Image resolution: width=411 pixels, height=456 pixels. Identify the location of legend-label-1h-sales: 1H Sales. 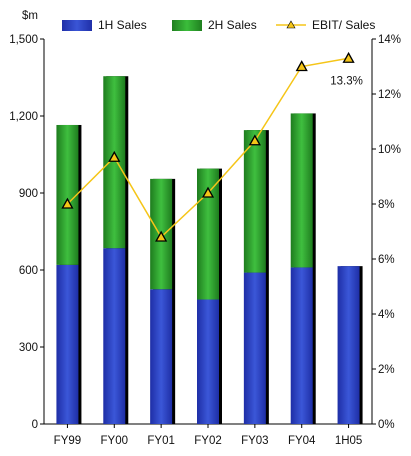
(122, 25).